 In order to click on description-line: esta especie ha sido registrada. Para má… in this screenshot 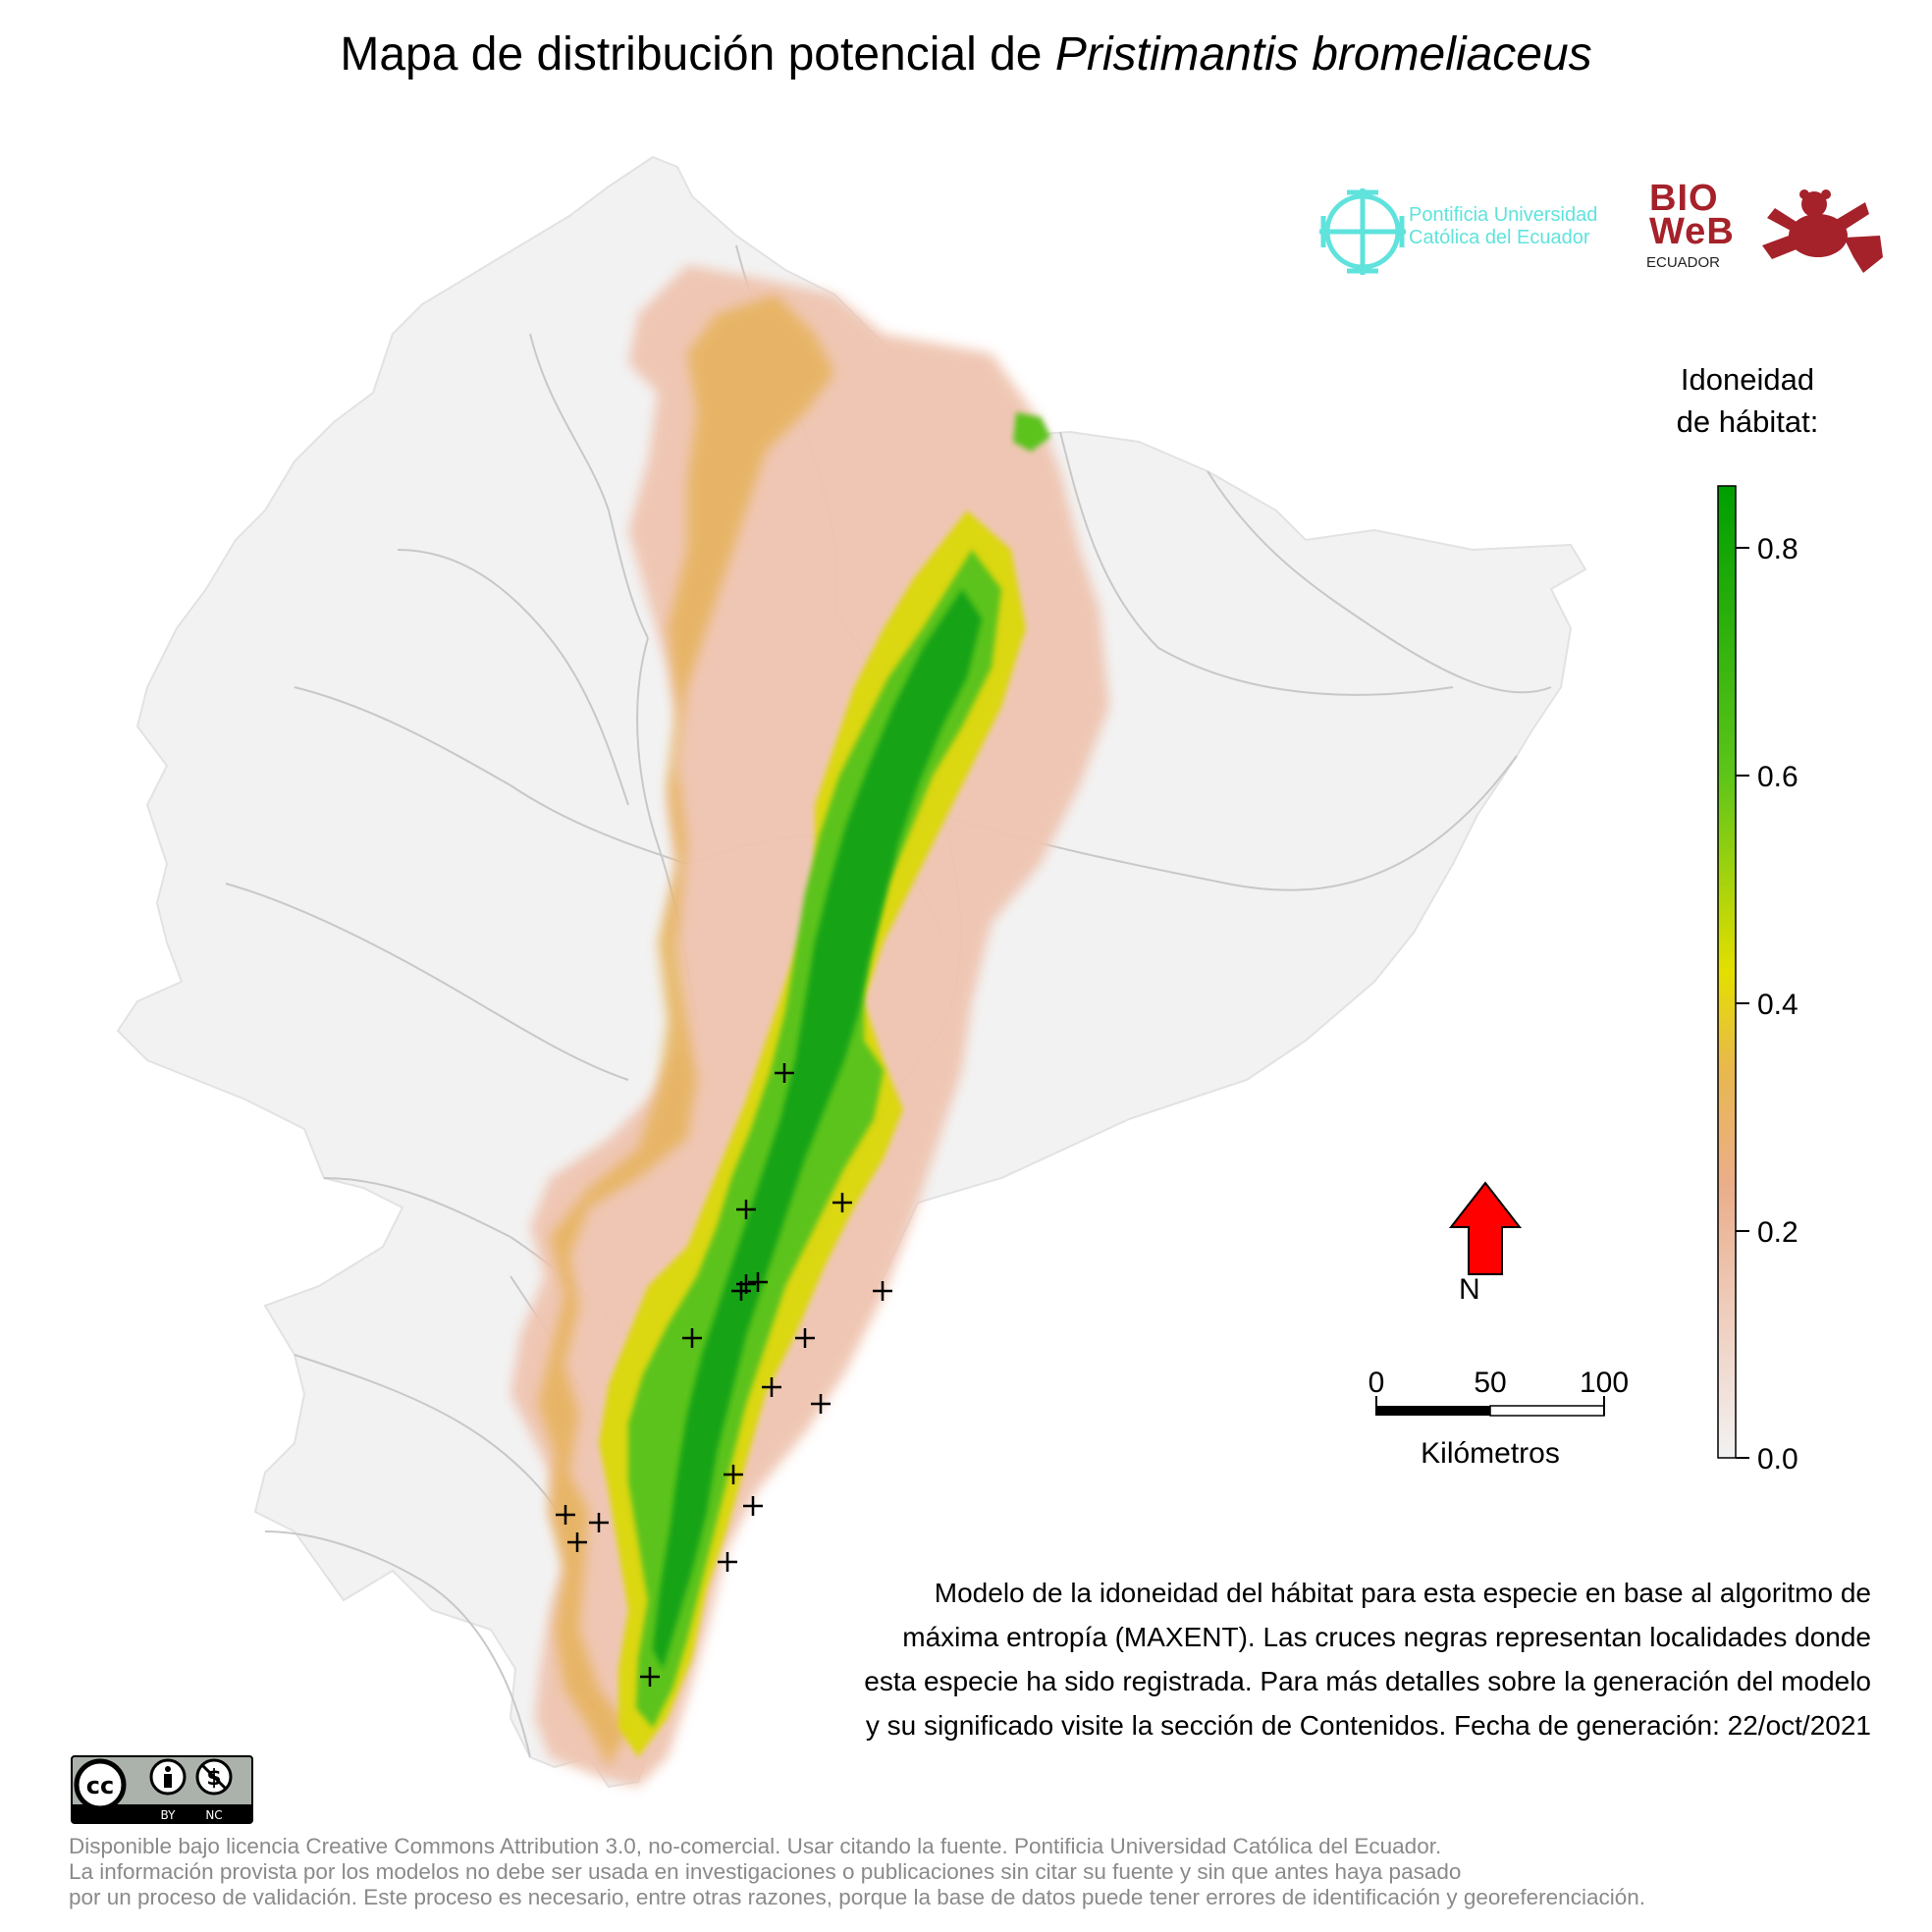, I will do `click(1367, 1681)`.